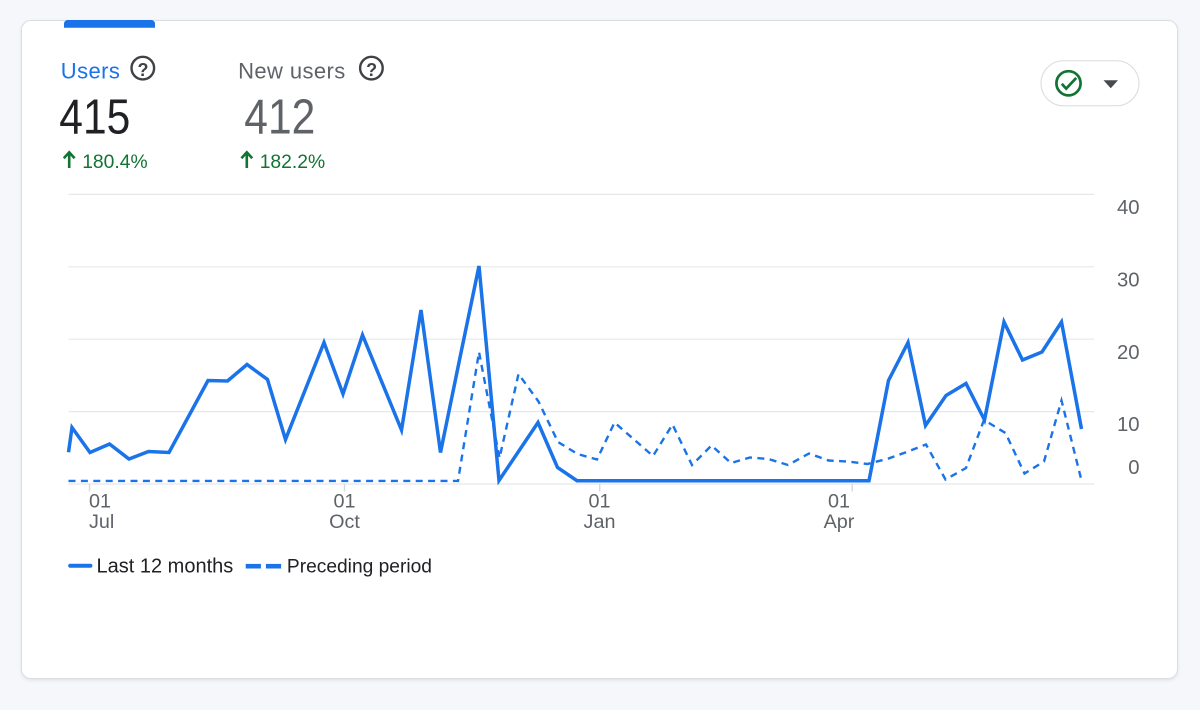 The image size is (1200, 710). Describe the element at coordinates (1128, 425) in the screenshot. I see `svg-text: 10` at that location.